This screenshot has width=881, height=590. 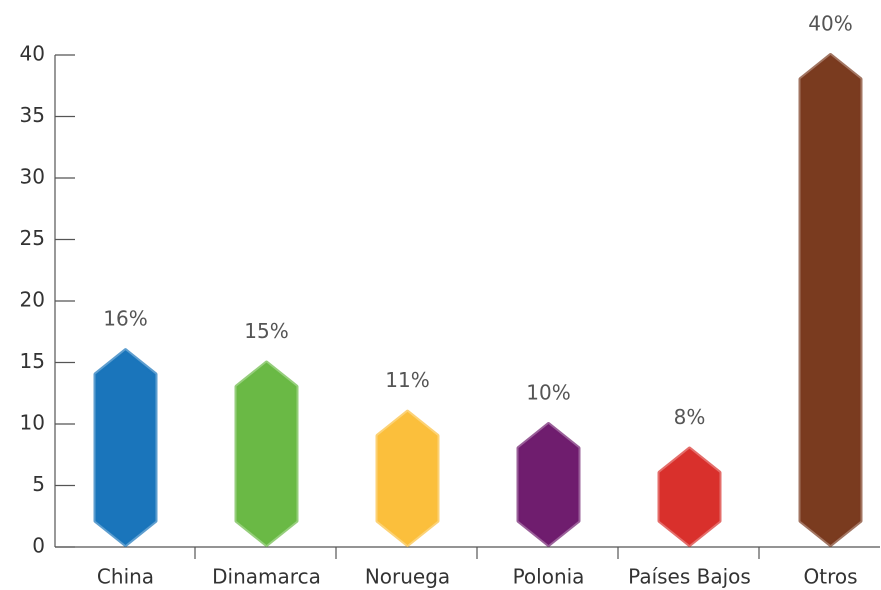 What do you see at coordinates (125, 577) in the screenshot?
I see `x-tick-label: China` at bounding box center [125, 577].